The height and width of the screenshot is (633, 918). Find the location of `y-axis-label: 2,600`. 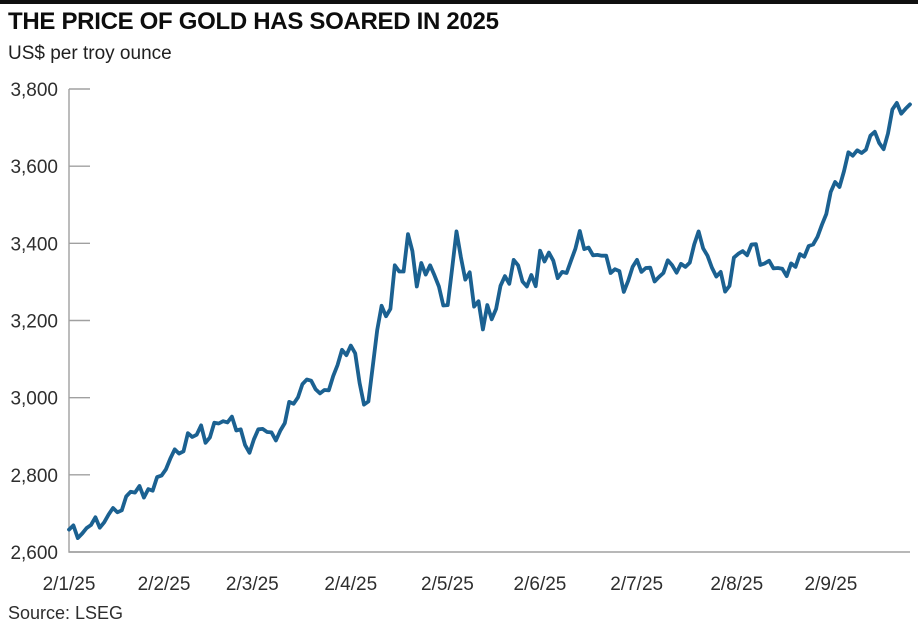

y-axis-label: 2,600 is located at coordinates (34, 553).